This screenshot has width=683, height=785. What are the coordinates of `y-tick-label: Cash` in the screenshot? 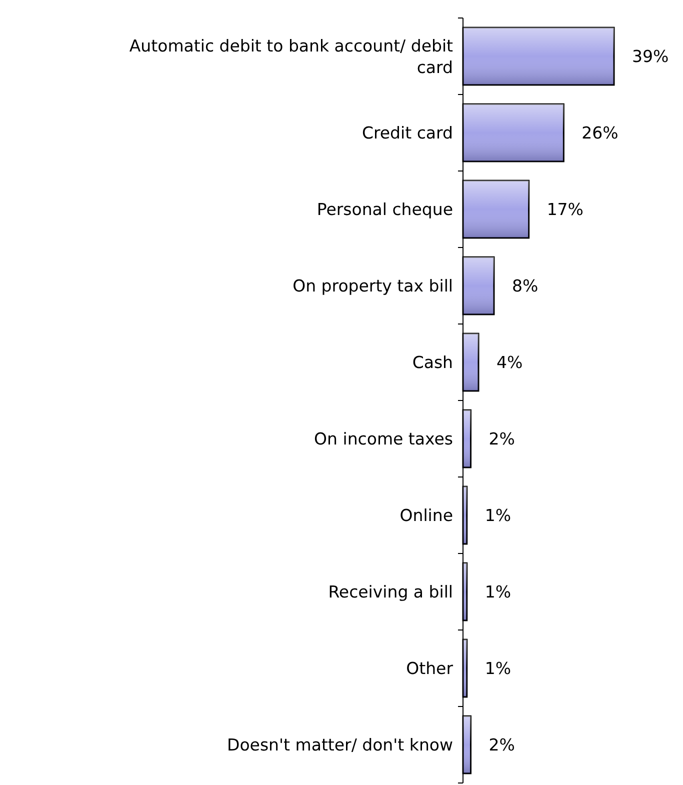 It's located at (432, 362).